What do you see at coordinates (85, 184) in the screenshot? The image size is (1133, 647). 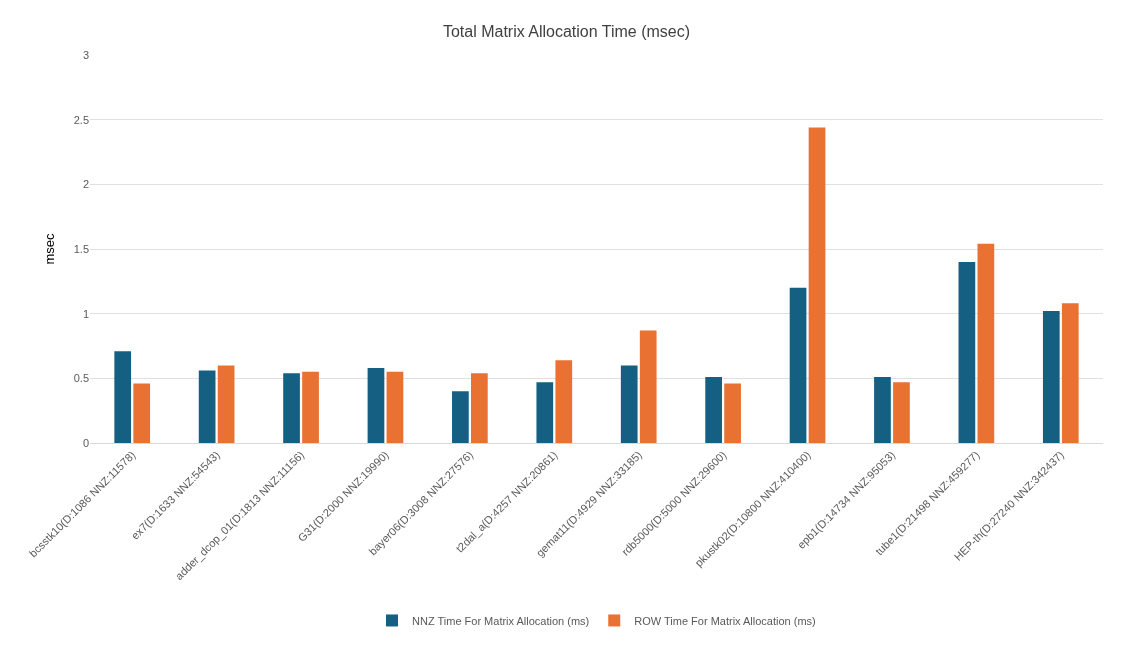 I see `y-tick-label: 2` at bounding box center [85, 184].